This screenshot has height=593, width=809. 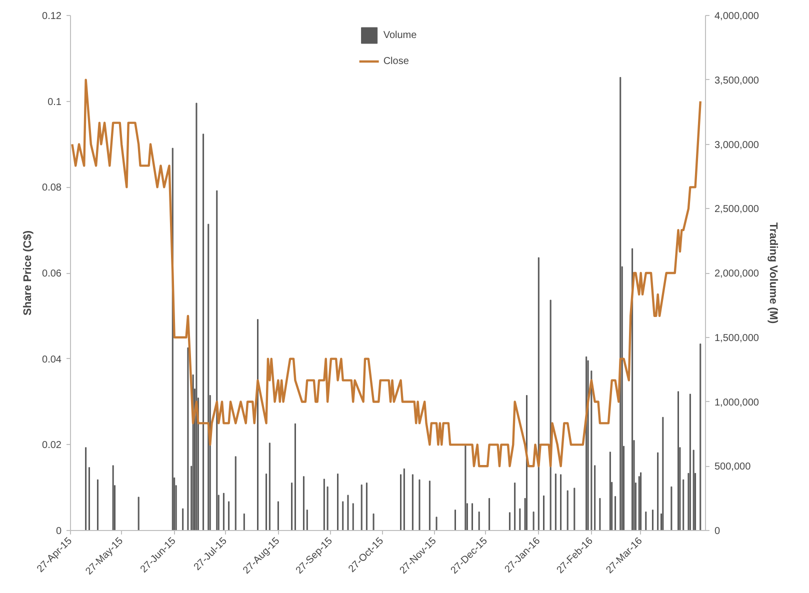 What do you see at coordinates (52, 446) in the screenshot?
I see `y-tick-label: 0.02` at bounding box center [52, 446].